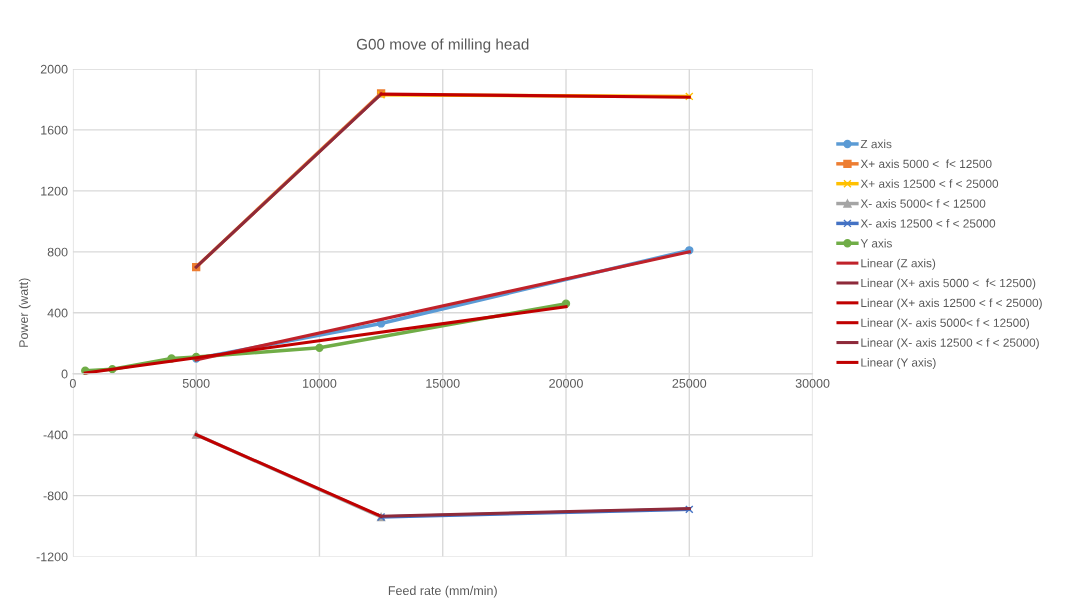  What do you see at coordinates (55, 496) in the screenshot?
I see `y-tick-label: -800` at bounding box center [55, 496].